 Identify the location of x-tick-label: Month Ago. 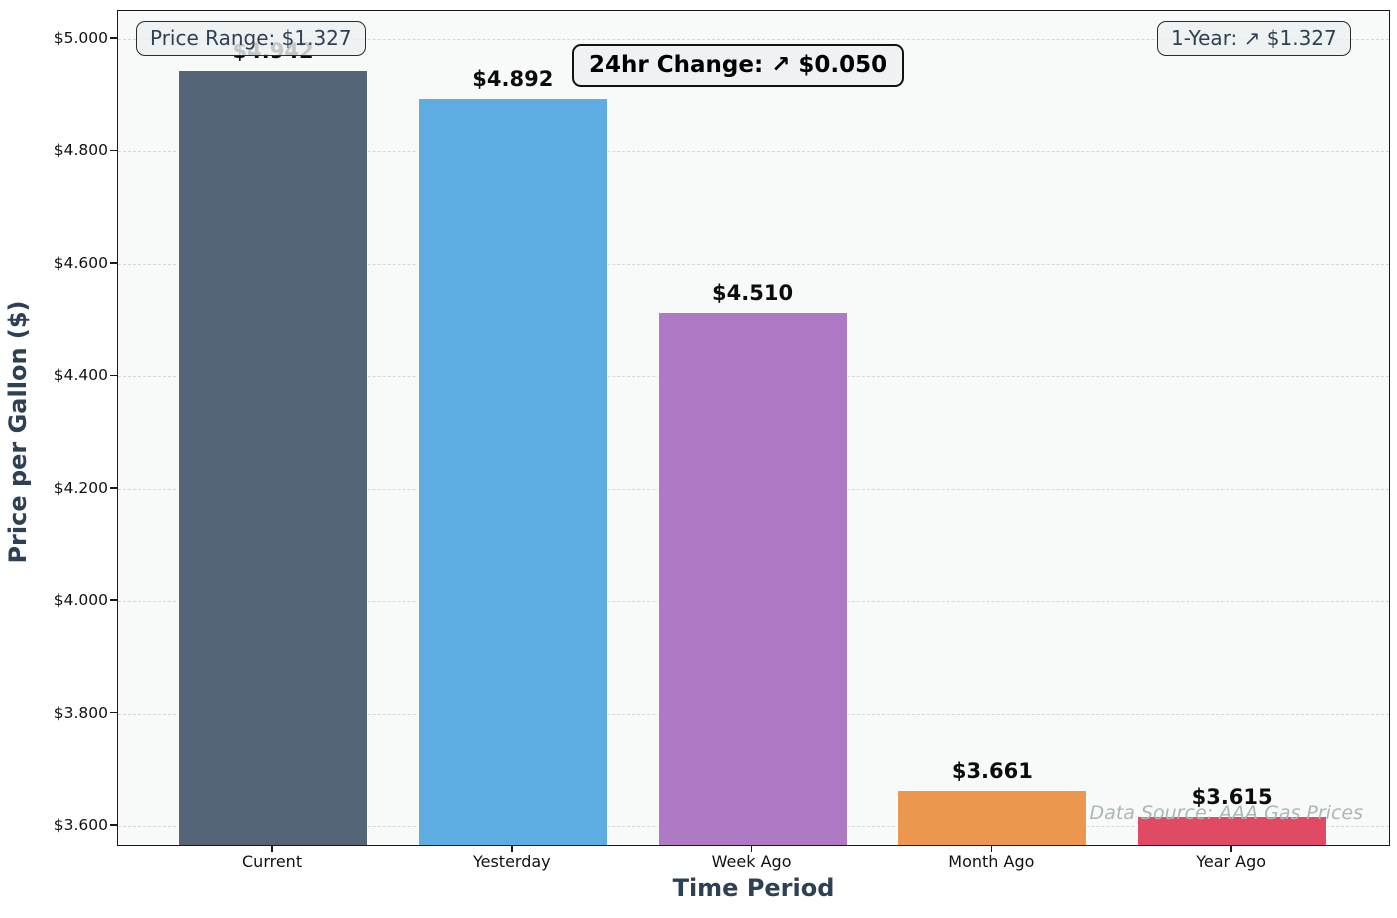
(991, 861).